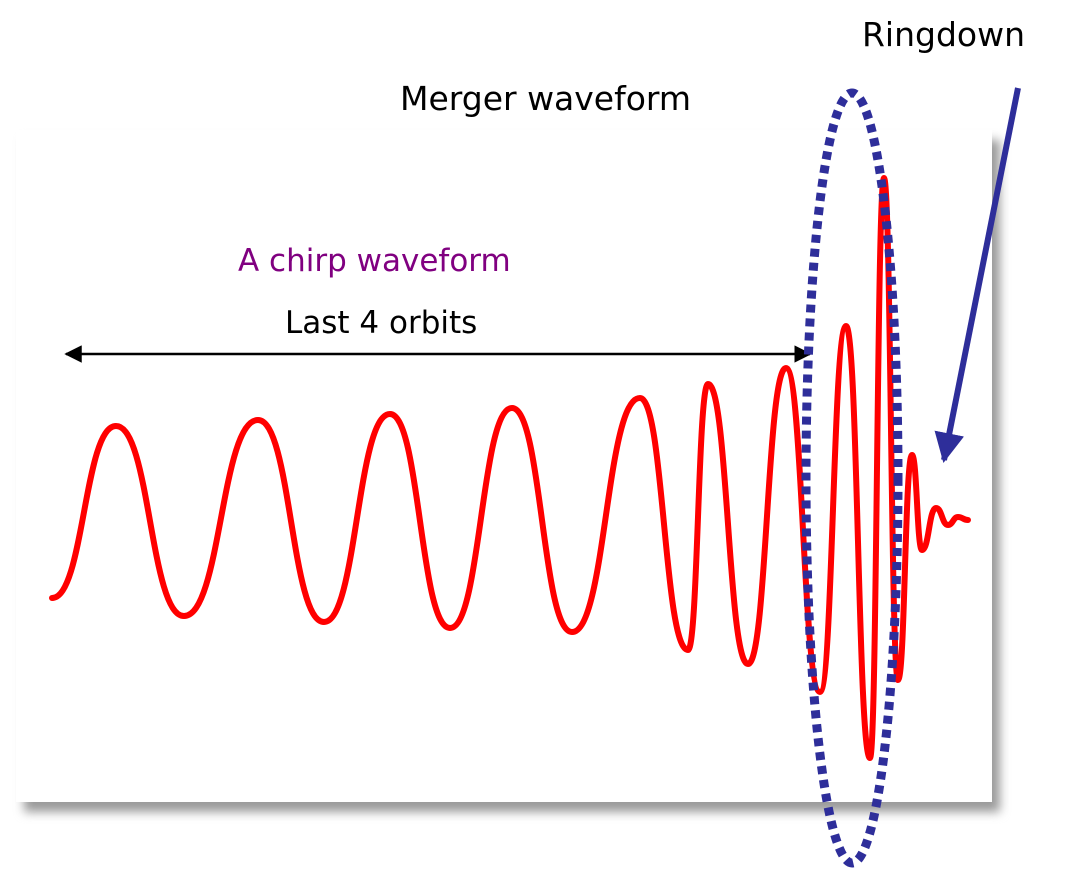 The height and width of the screenshot is (873, 1075). What do you see at coordinates (852, 478) in the screenshot?
I see `merger-ellipse` at bounding box center [852, 478].